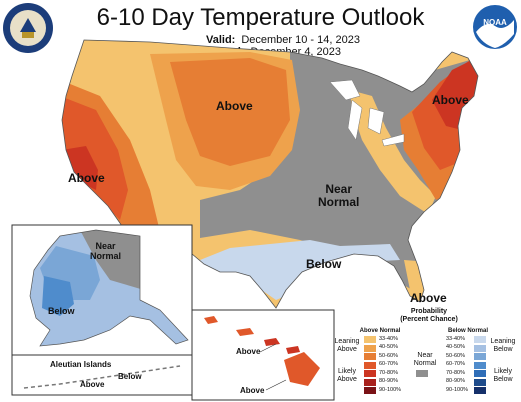 The width and height of the screenshot is (521, 402). What do you see at coordinates (457, 389) in the screenshot?
I see `legend-below-bin-label: 90-100%` at bounding box center [457, 389].